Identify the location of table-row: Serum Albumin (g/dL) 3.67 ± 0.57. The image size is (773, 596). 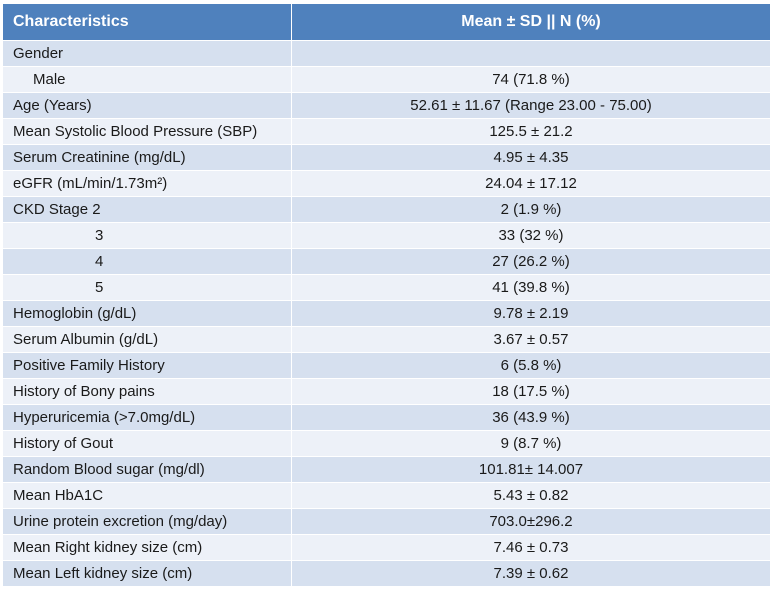
(386, 339).